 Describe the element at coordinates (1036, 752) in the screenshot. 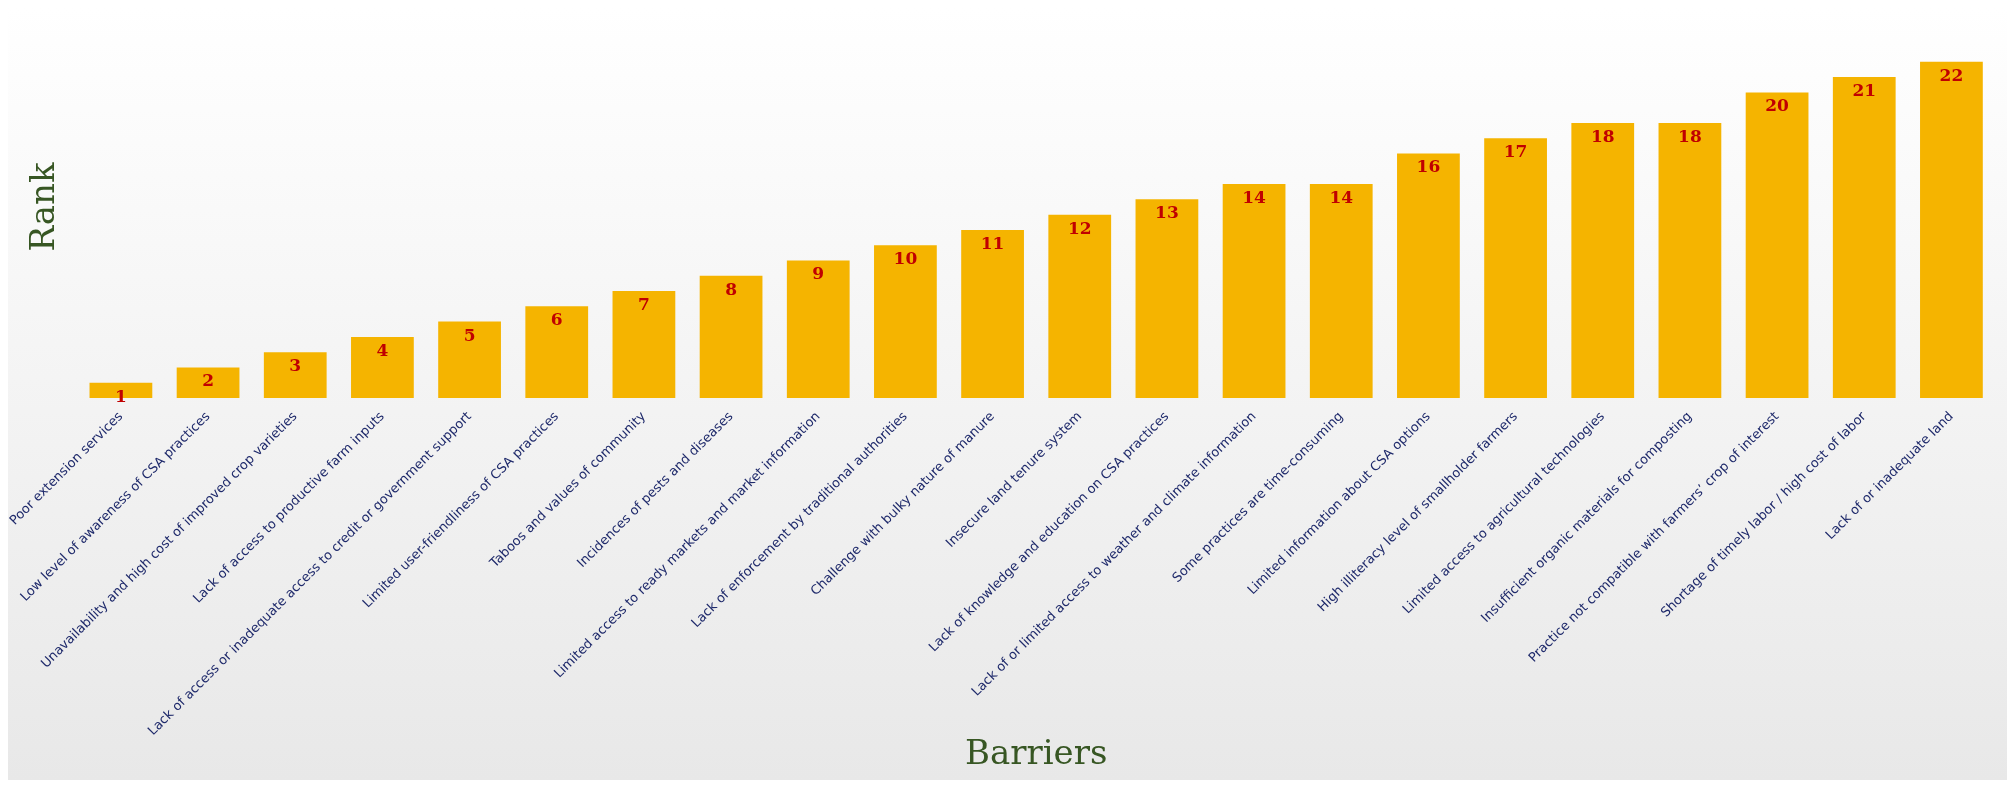

I see `x-axis-title: Barriers` at that location.